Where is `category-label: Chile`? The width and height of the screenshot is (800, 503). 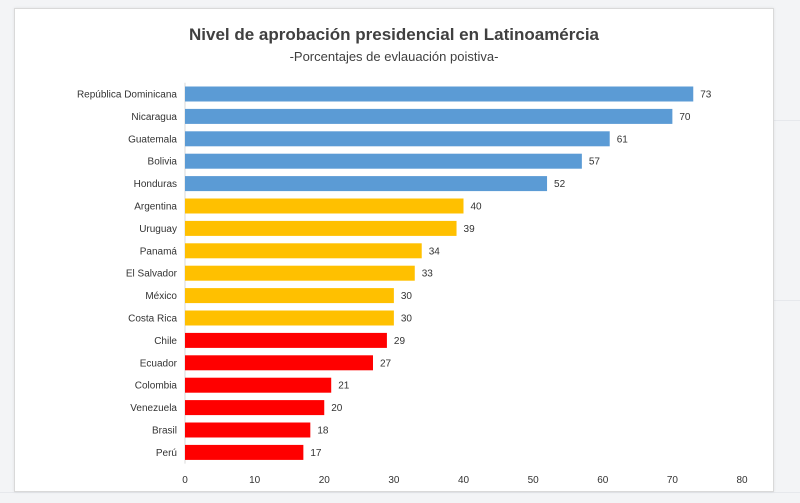
category-label: Chile is located at coordinates (165, 341).